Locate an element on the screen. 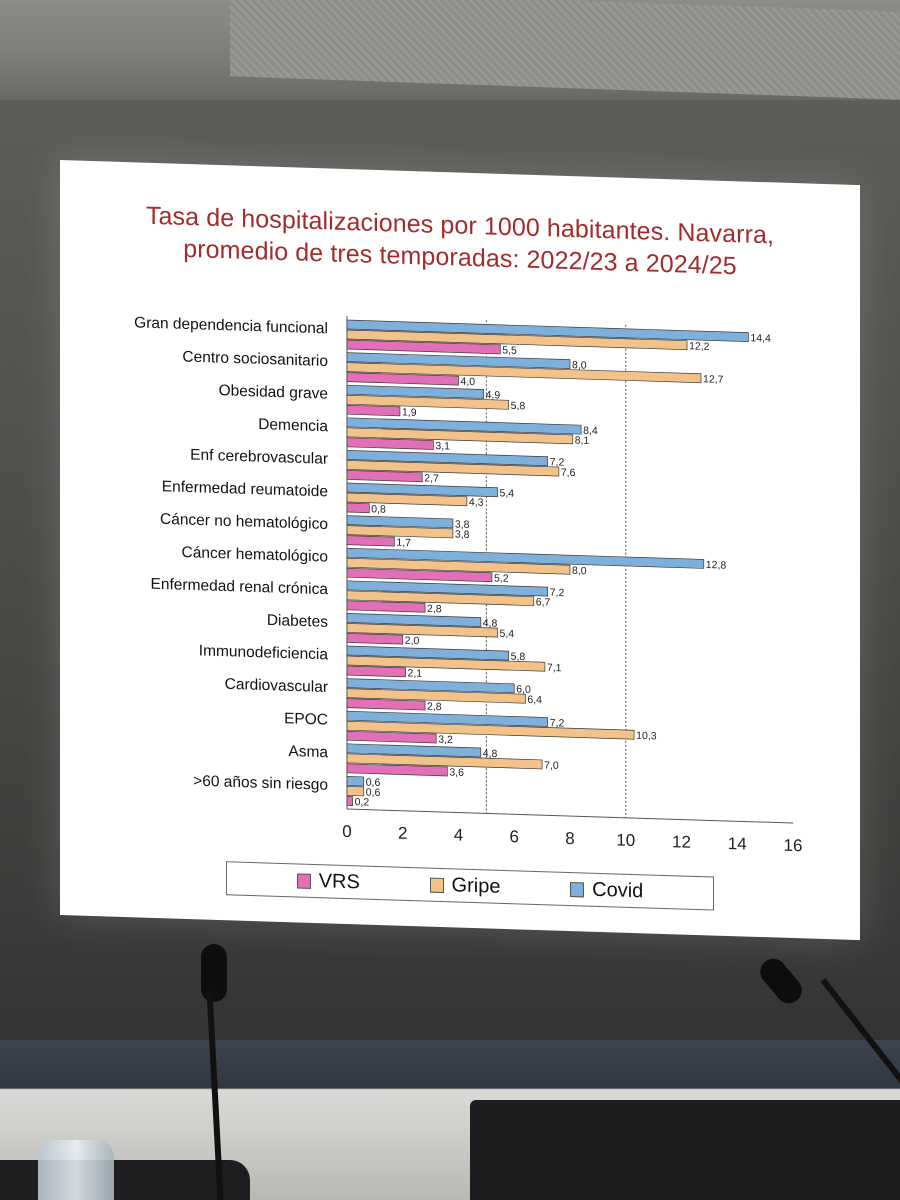  bar-gripe-diabetes is located at coordinates (422, 630).